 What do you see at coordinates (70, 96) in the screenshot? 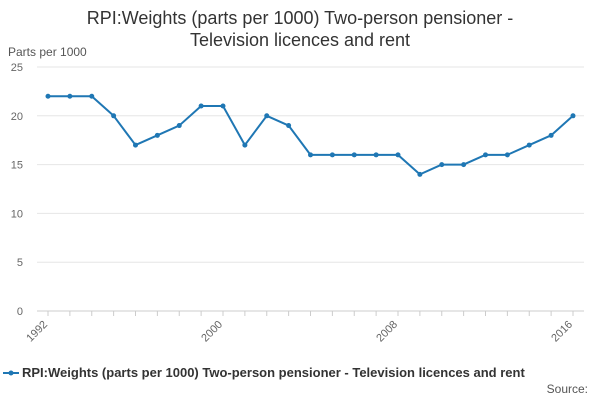
I see `data-point-1993` at bounding box center [70, 96].